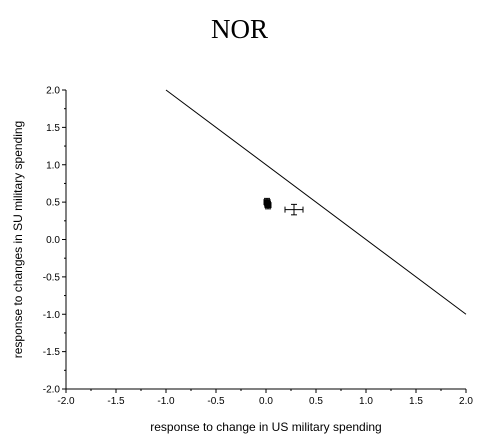 The width and height of the screenshot is (479, 440). Describe the element at coordinates (52, 390) in the screenshot. I see `y-tick-label: -2.0` at that location.